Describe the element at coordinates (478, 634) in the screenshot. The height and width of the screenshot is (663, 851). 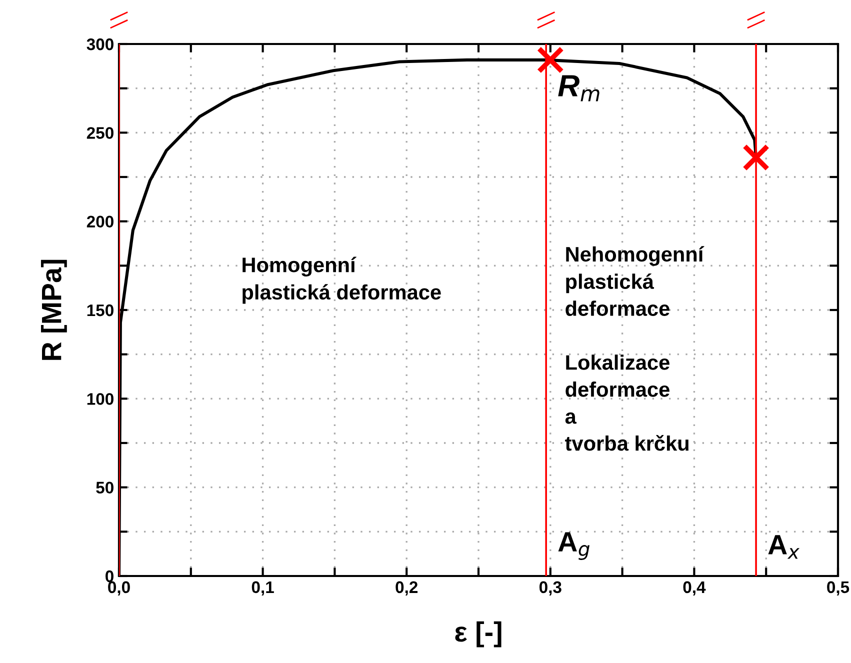
I see `x-axis-title: ε [-]` at that location.